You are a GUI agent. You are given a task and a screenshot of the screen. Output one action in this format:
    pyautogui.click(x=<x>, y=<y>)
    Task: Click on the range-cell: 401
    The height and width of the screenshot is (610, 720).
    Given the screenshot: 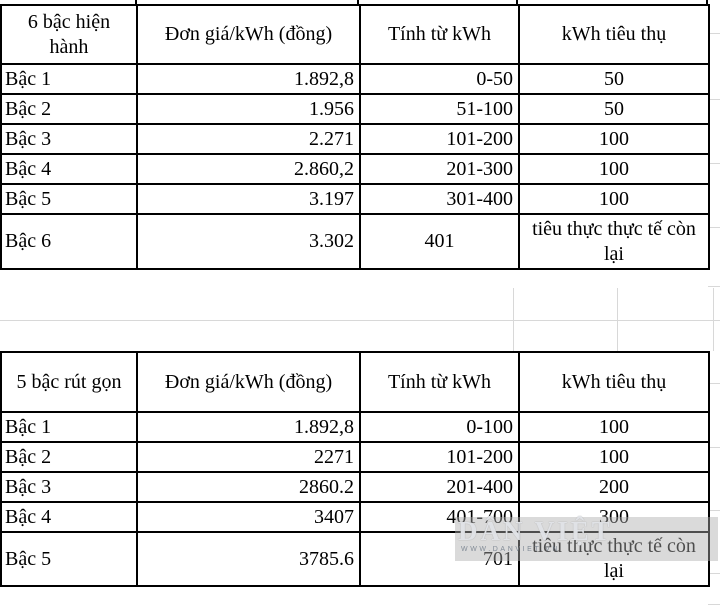 What is the action you would take?
    pyautogui.click(x=439, y=241)
    